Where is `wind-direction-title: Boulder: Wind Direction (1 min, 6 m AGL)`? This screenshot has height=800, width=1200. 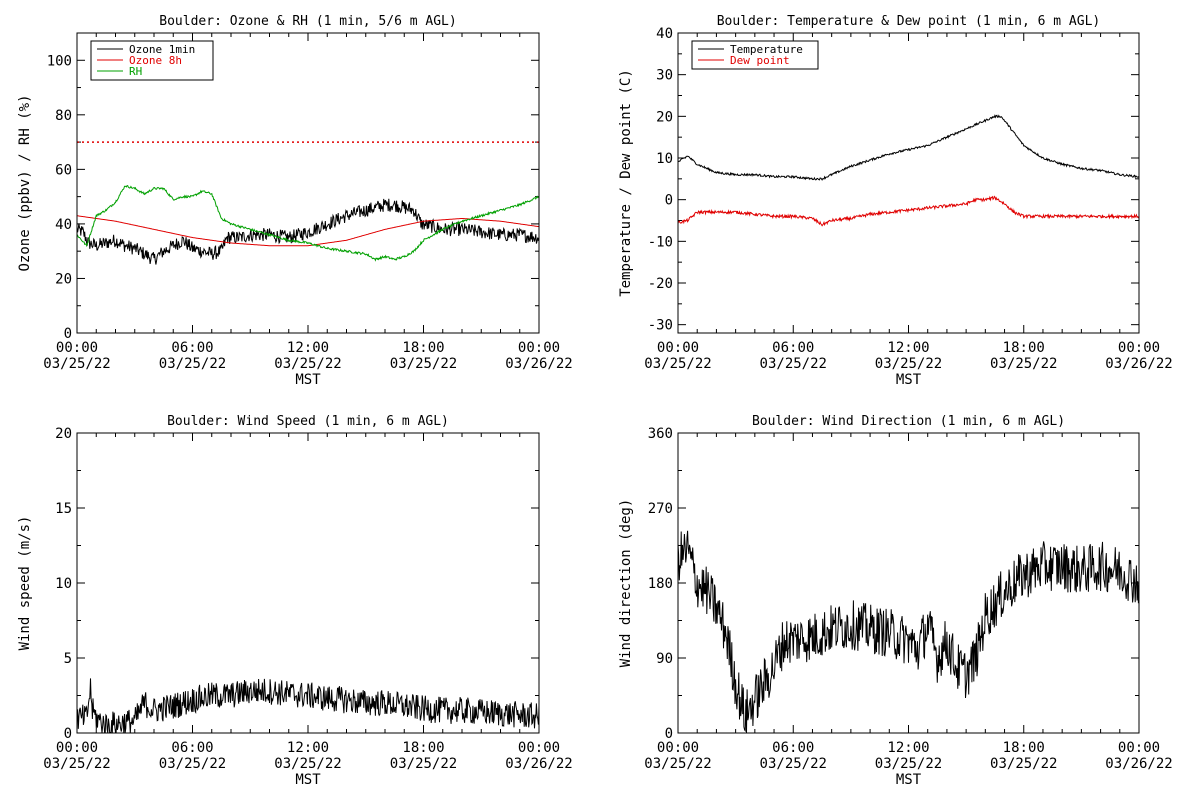
wind-direction-title: Boulder: Wind Direction (1 min, 6 m AGL) is located at coordinates (908, 421).